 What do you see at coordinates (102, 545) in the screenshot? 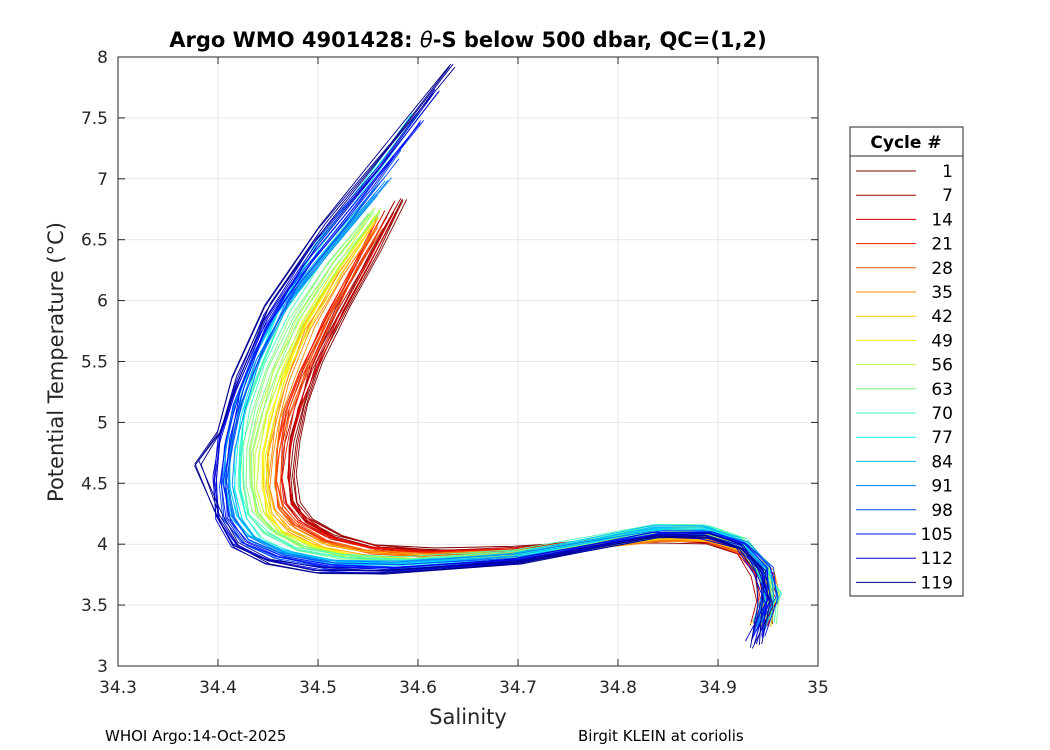
I see `y-tick-label: 4` at bounding box center [102, 545].